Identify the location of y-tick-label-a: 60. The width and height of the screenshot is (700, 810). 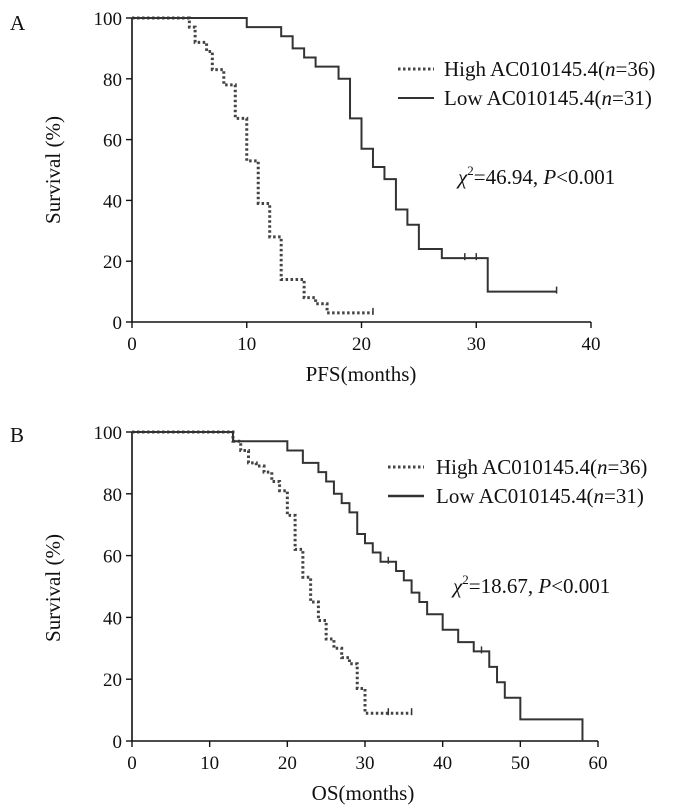
(112, 141).